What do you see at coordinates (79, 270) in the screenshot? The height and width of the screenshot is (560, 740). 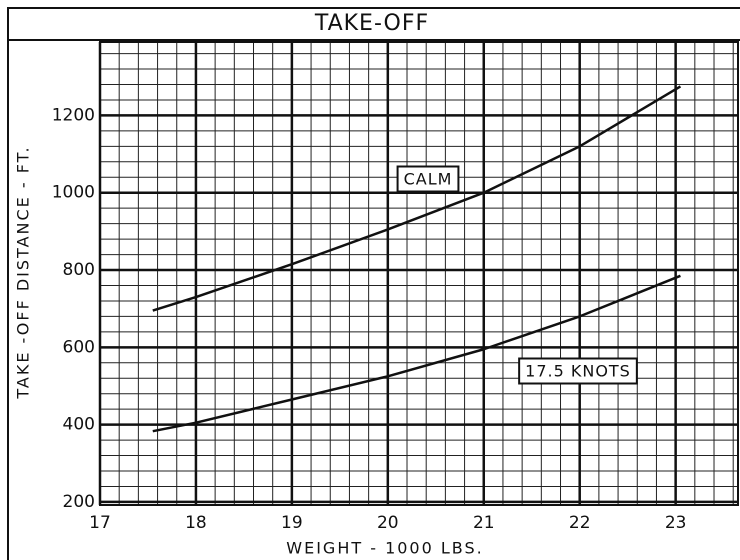 I see `y-tick-label: 800` at bounding box center [79, 270].